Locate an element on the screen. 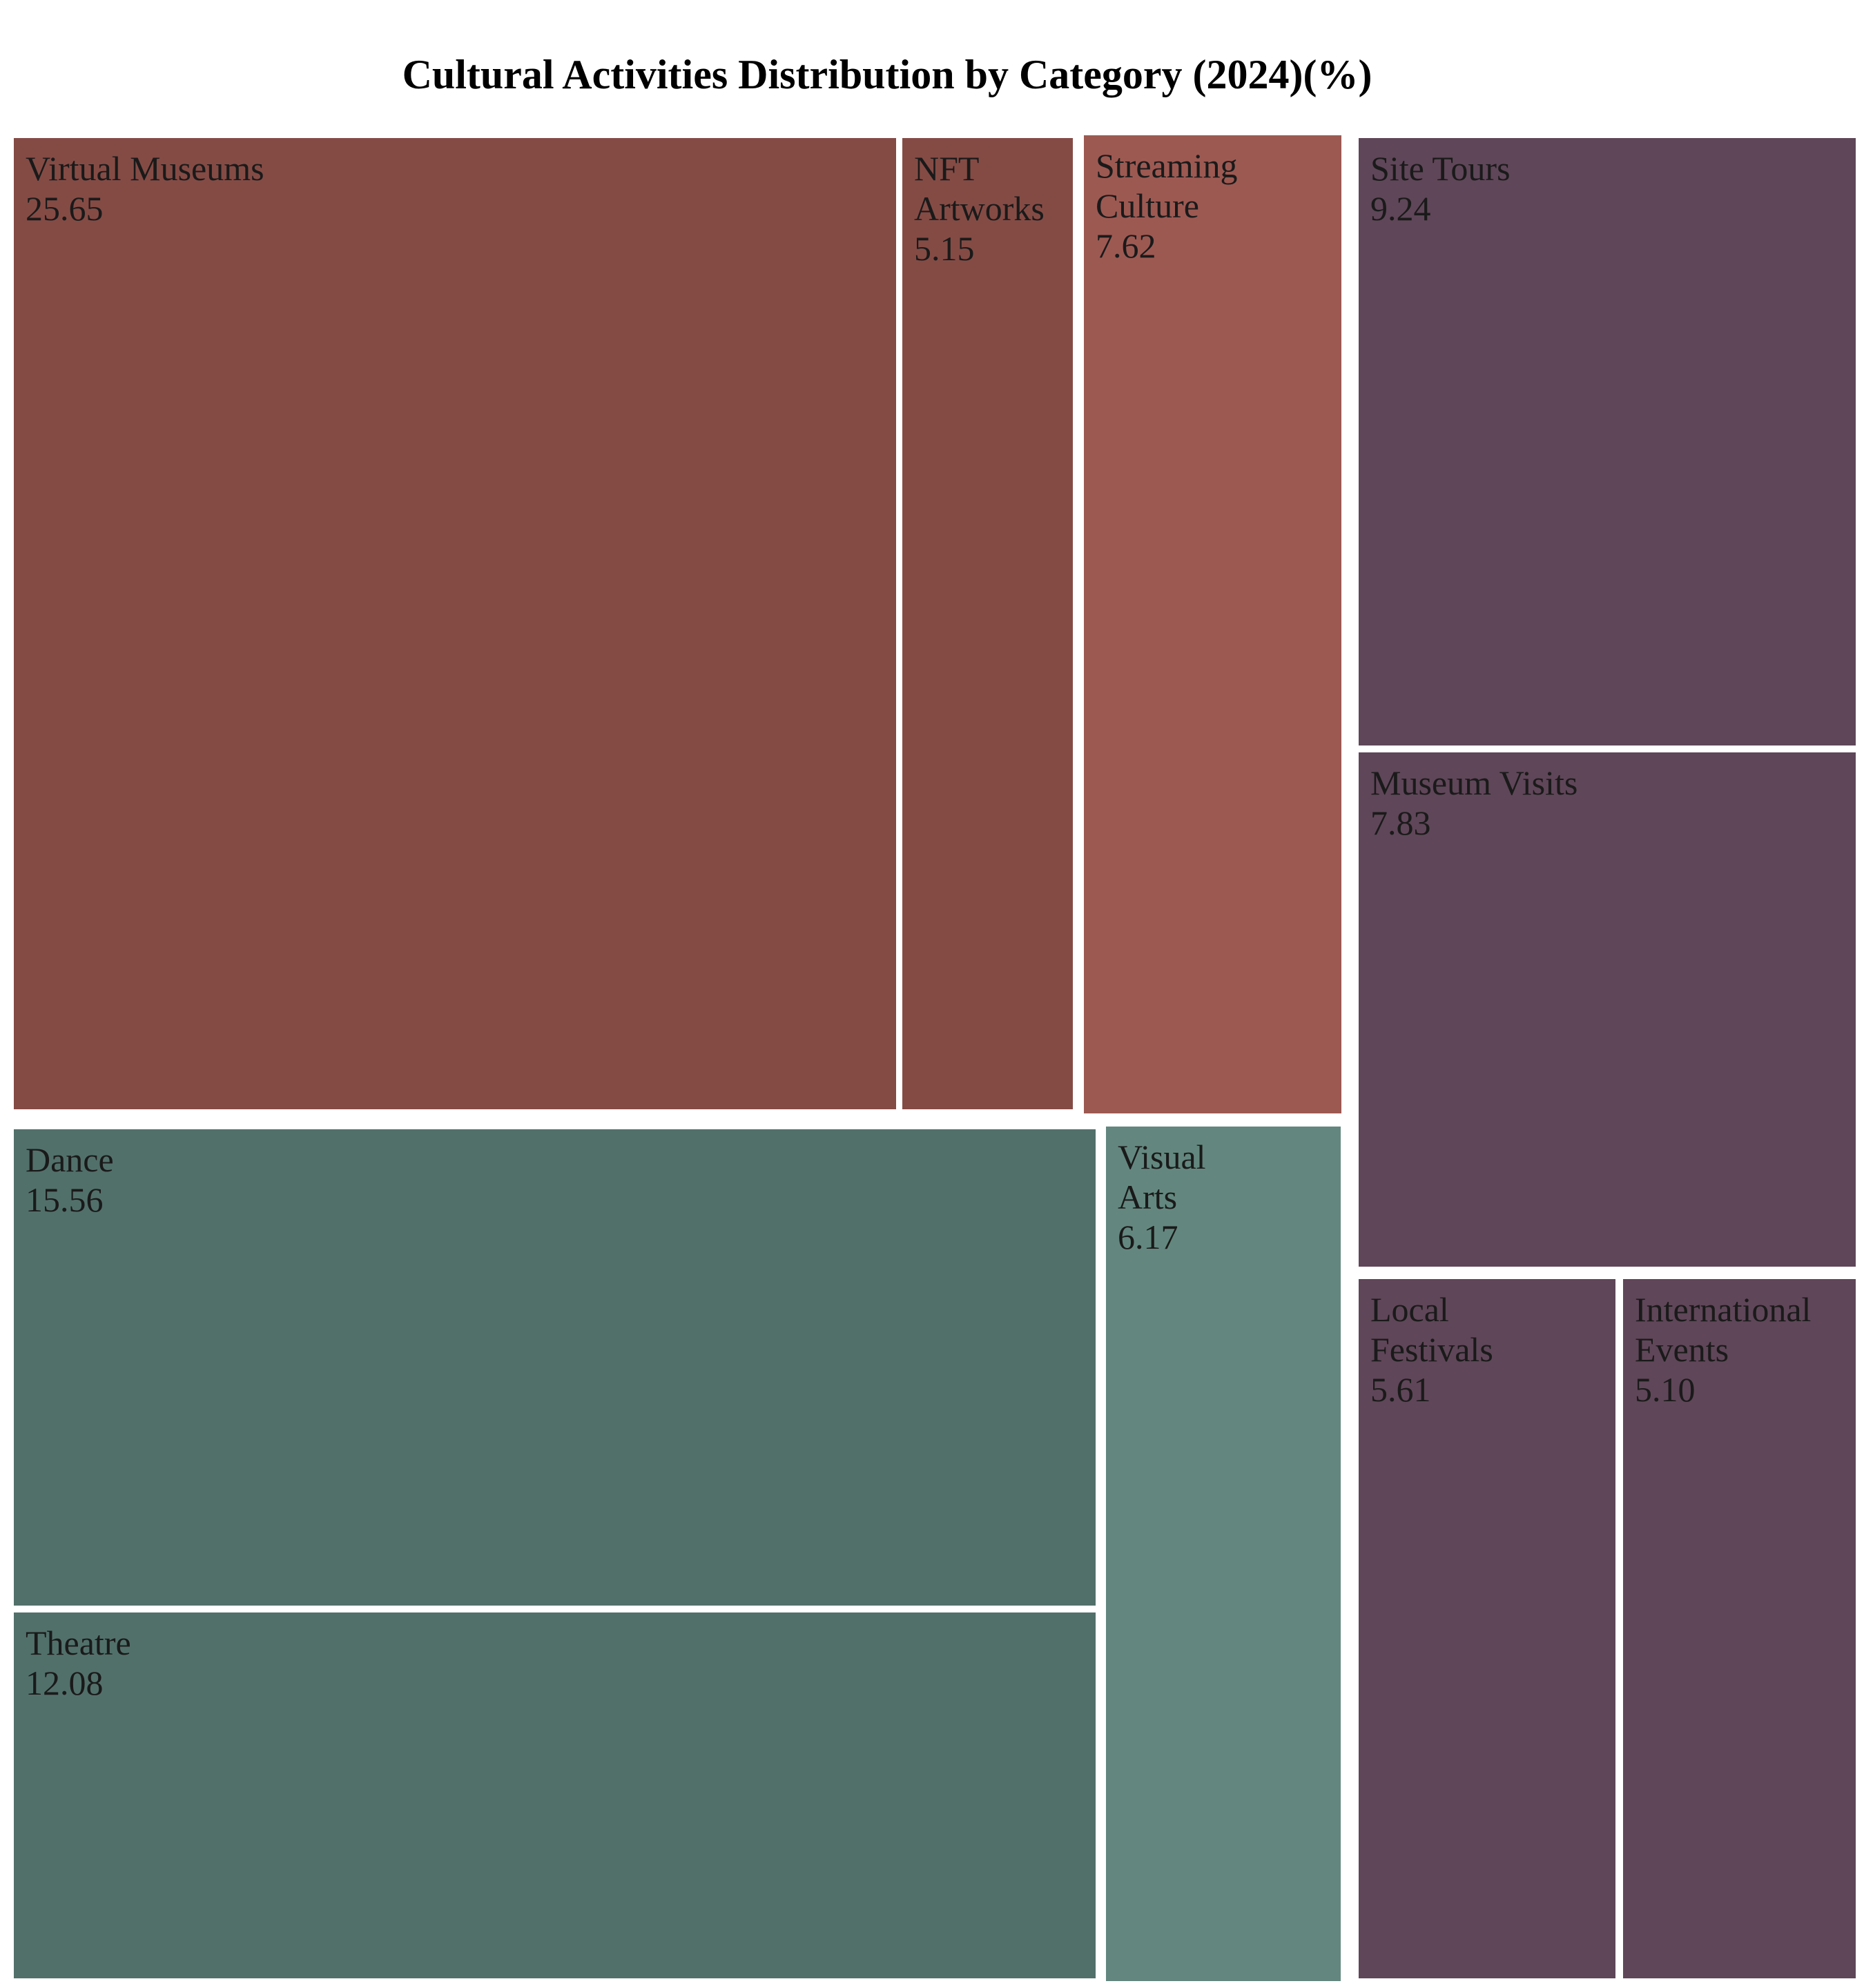 The width and height of the screenshot is (1864, 1988). treemap-rect-local-festivals is located at coordinates (1487, 1628).